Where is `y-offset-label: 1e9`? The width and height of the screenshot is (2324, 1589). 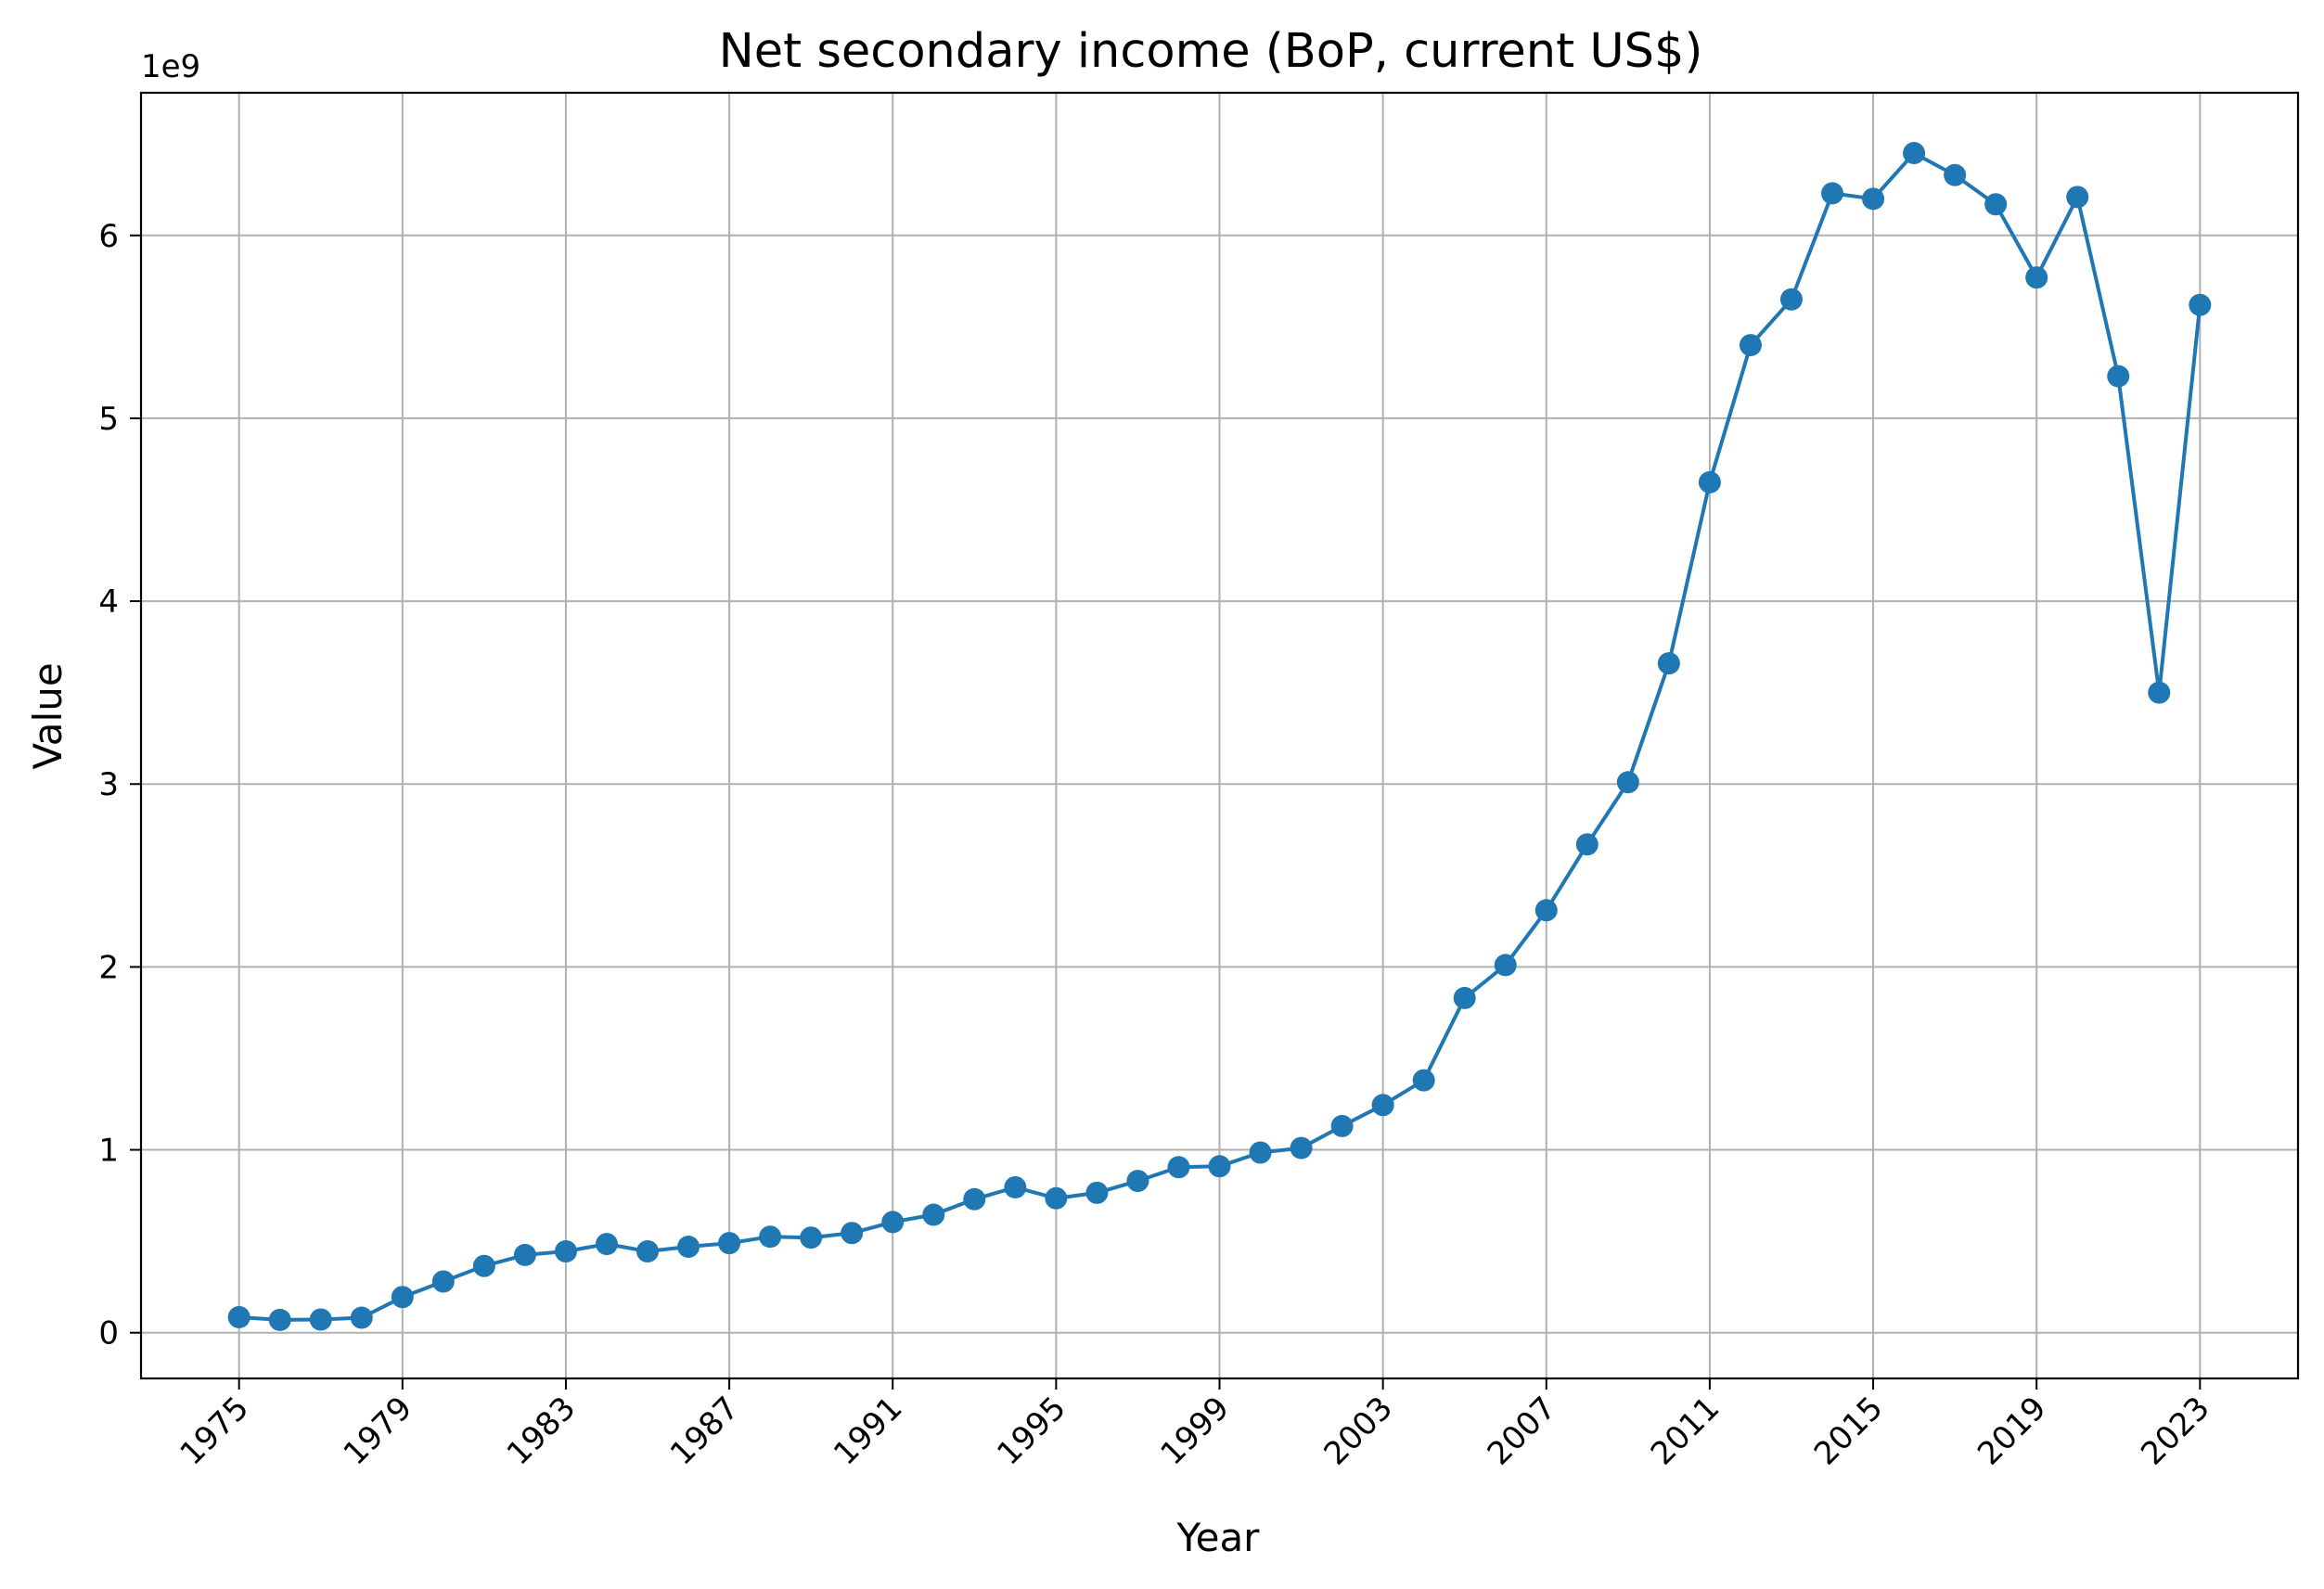
y-offset-label: 1e9 is located at coordinates (170, 66).